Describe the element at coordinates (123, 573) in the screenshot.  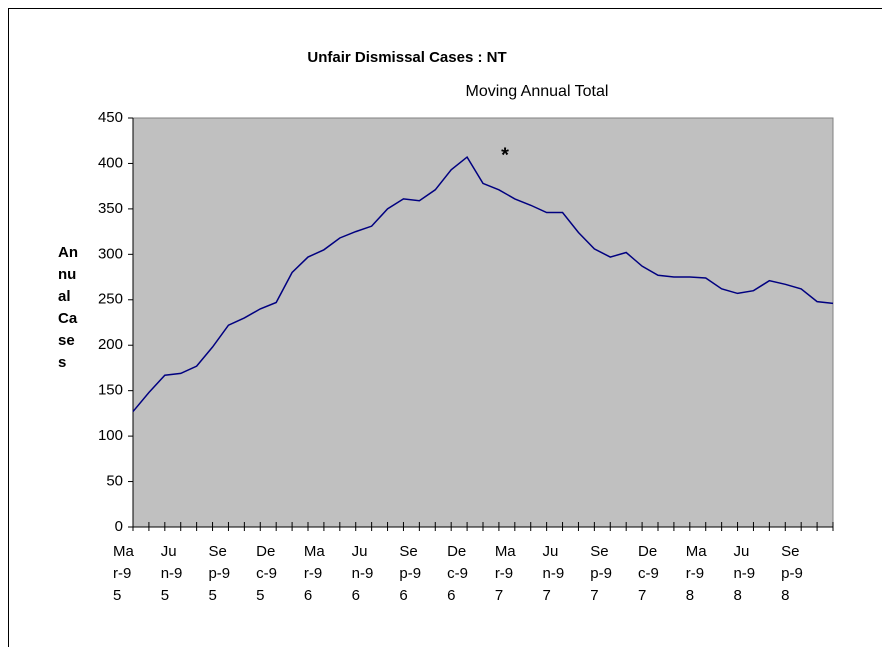
I see `x-tick-label: Mar-95` at that location.